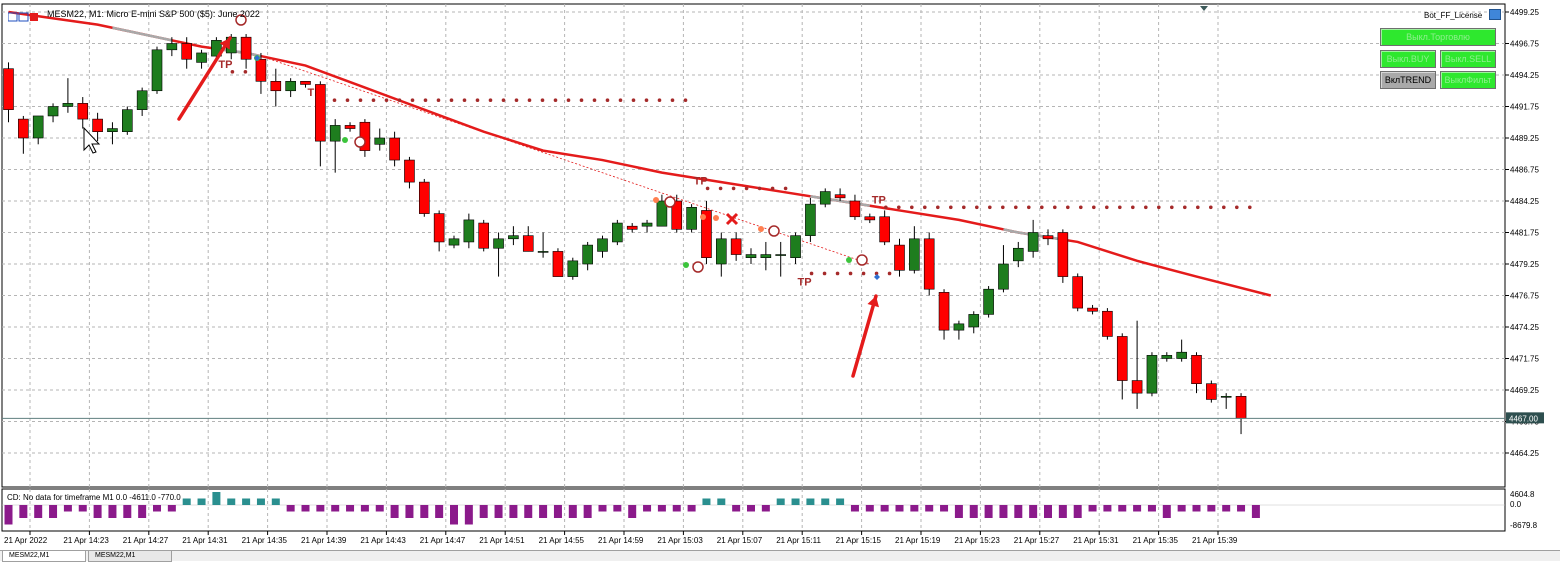 The height and width of the screenshot is (562, 1560). What do you see at coordinates (1495, 14) in the screenshot?
I see `license-smiley-icon` at bounding box center [1495, 14].